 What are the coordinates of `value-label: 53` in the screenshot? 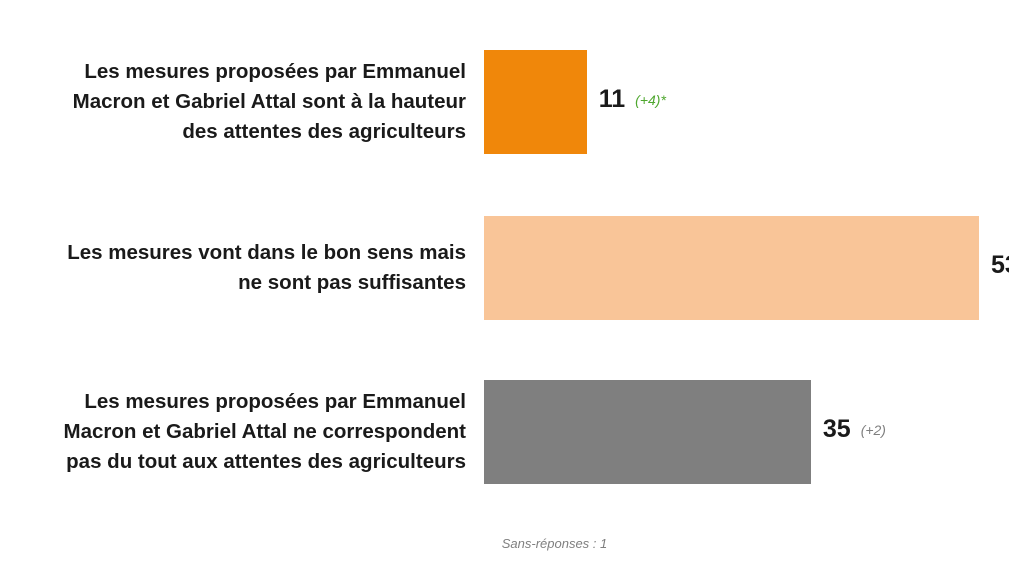 It's located at (1000, 265).